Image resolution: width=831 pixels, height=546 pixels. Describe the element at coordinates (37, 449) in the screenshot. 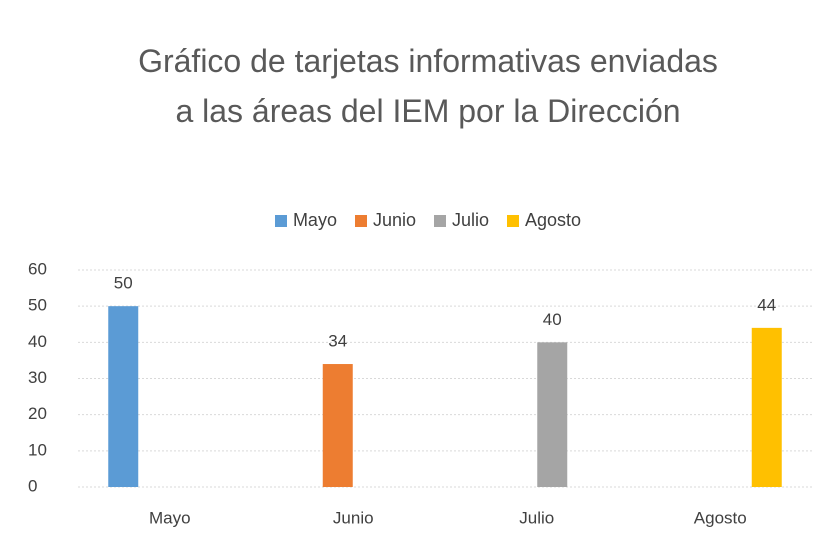

I see `y-tick-label: 10` at that location.